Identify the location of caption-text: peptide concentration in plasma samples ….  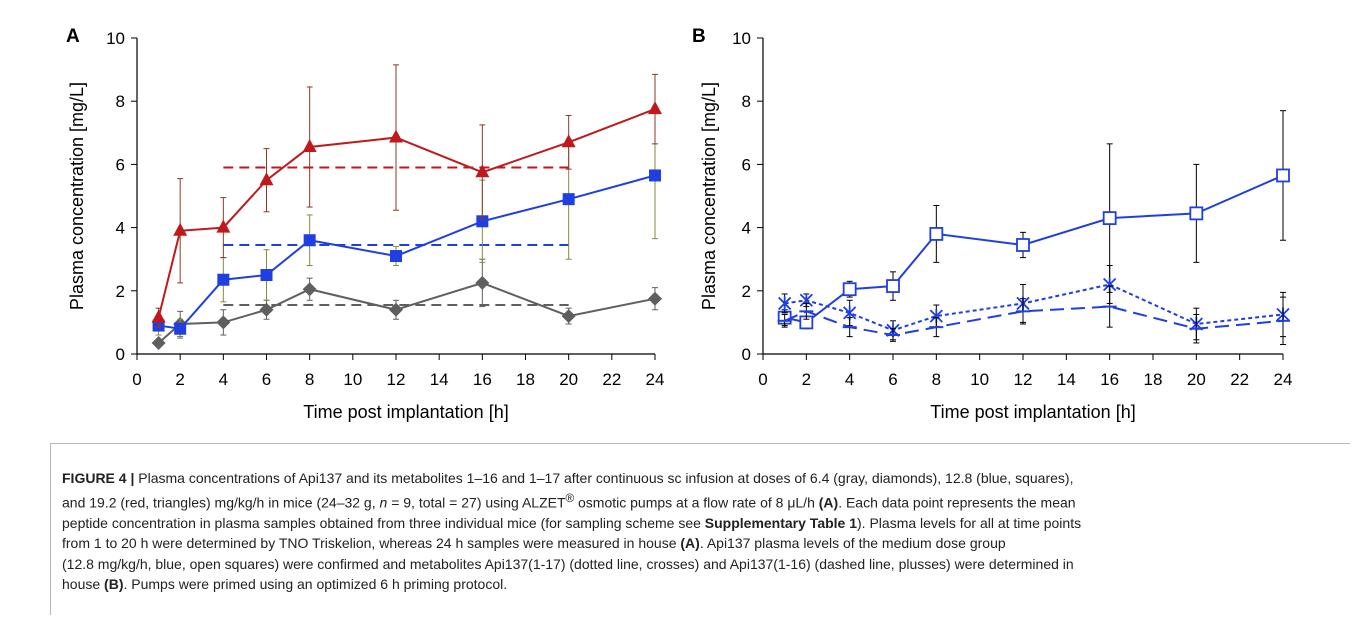
(383, 522).